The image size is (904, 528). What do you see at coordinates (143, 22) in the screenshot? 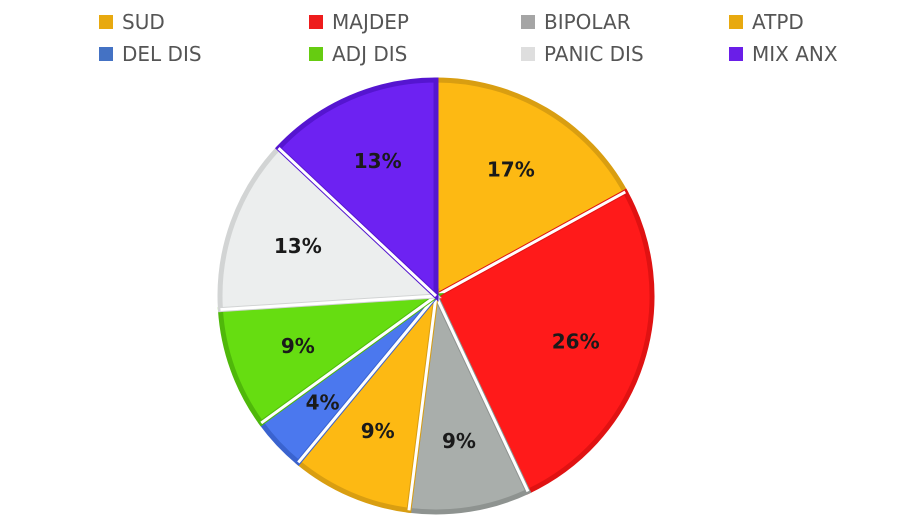
I see `legend-label-sud: SUD` at bounding box center [143, 22].